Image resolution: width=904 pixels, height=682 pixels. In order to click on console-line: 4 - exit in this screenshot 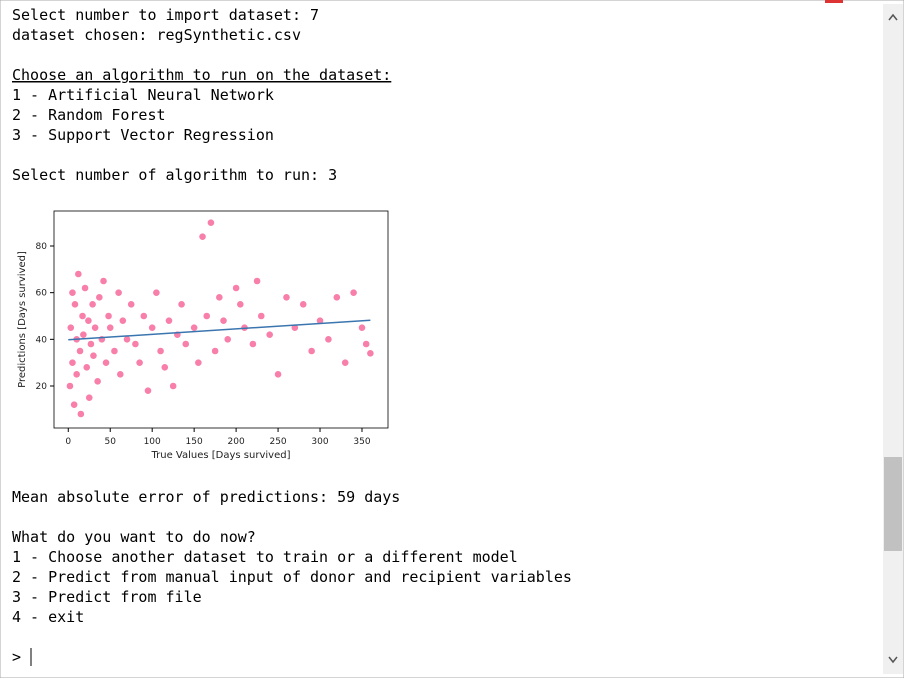, I will do `click(48, 617)`.